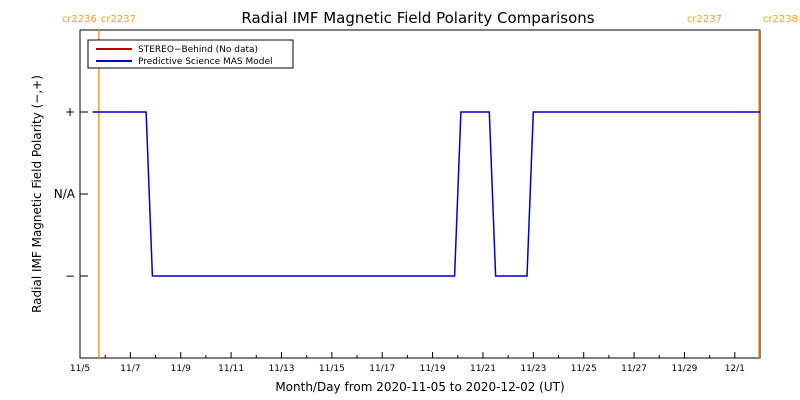  I want to click on y-axis-label: Radial IMF Magnetic Field Polarity (−,+), so click(37, 194).